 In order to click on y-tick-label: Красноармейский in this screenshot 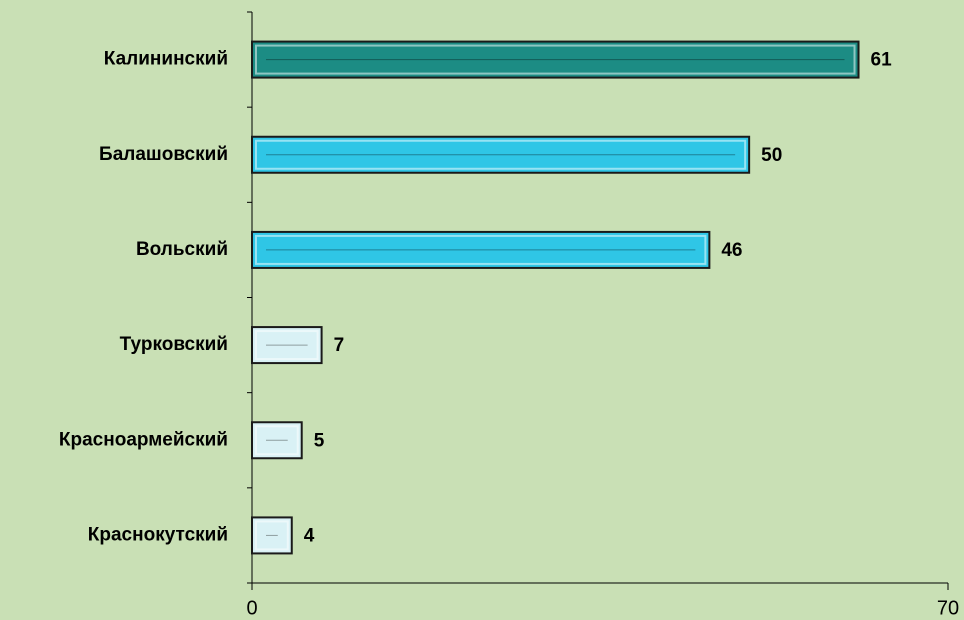, I will do `click(143, 439)`.